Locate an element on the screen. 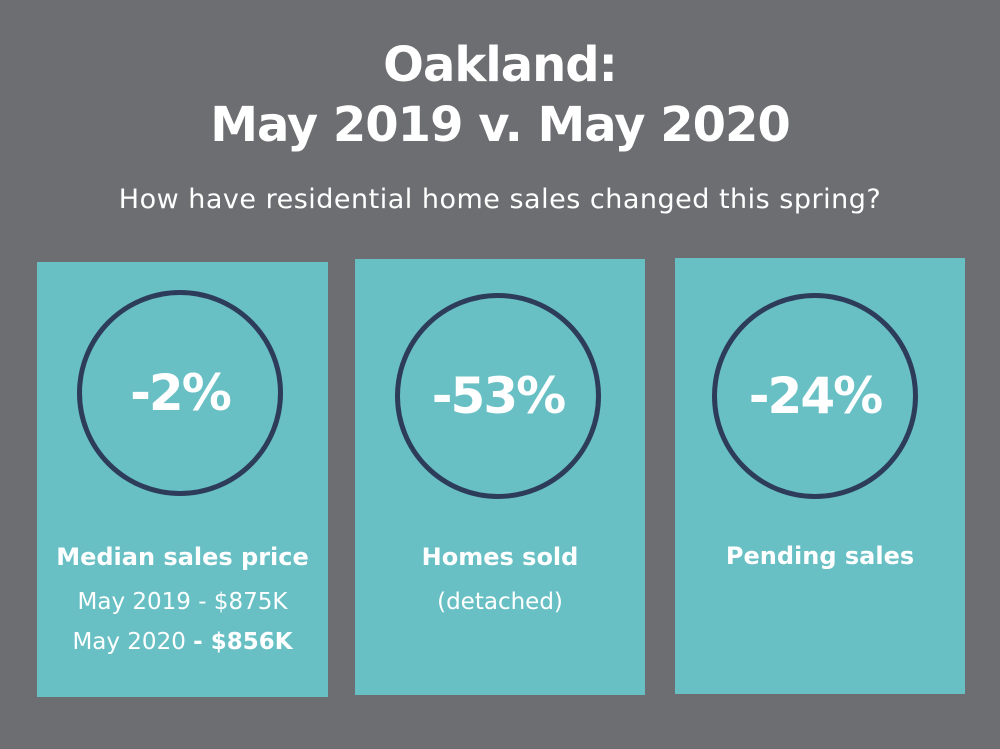  percent-change-value: -53% is located at coordinates (498, 396).